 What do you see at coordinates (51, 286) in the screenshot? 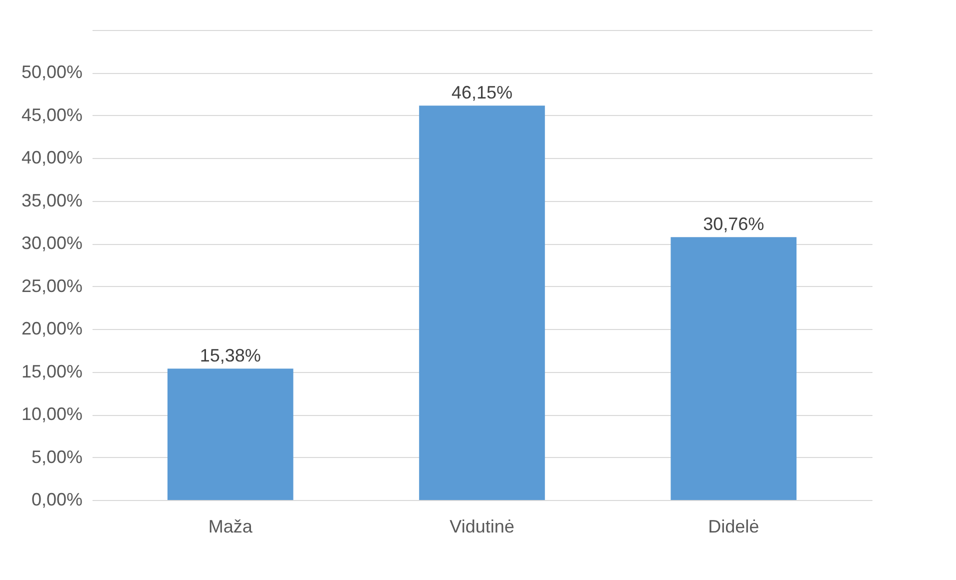
I see `y-tick-label: 25,00%` at bounding box center [51, 286].